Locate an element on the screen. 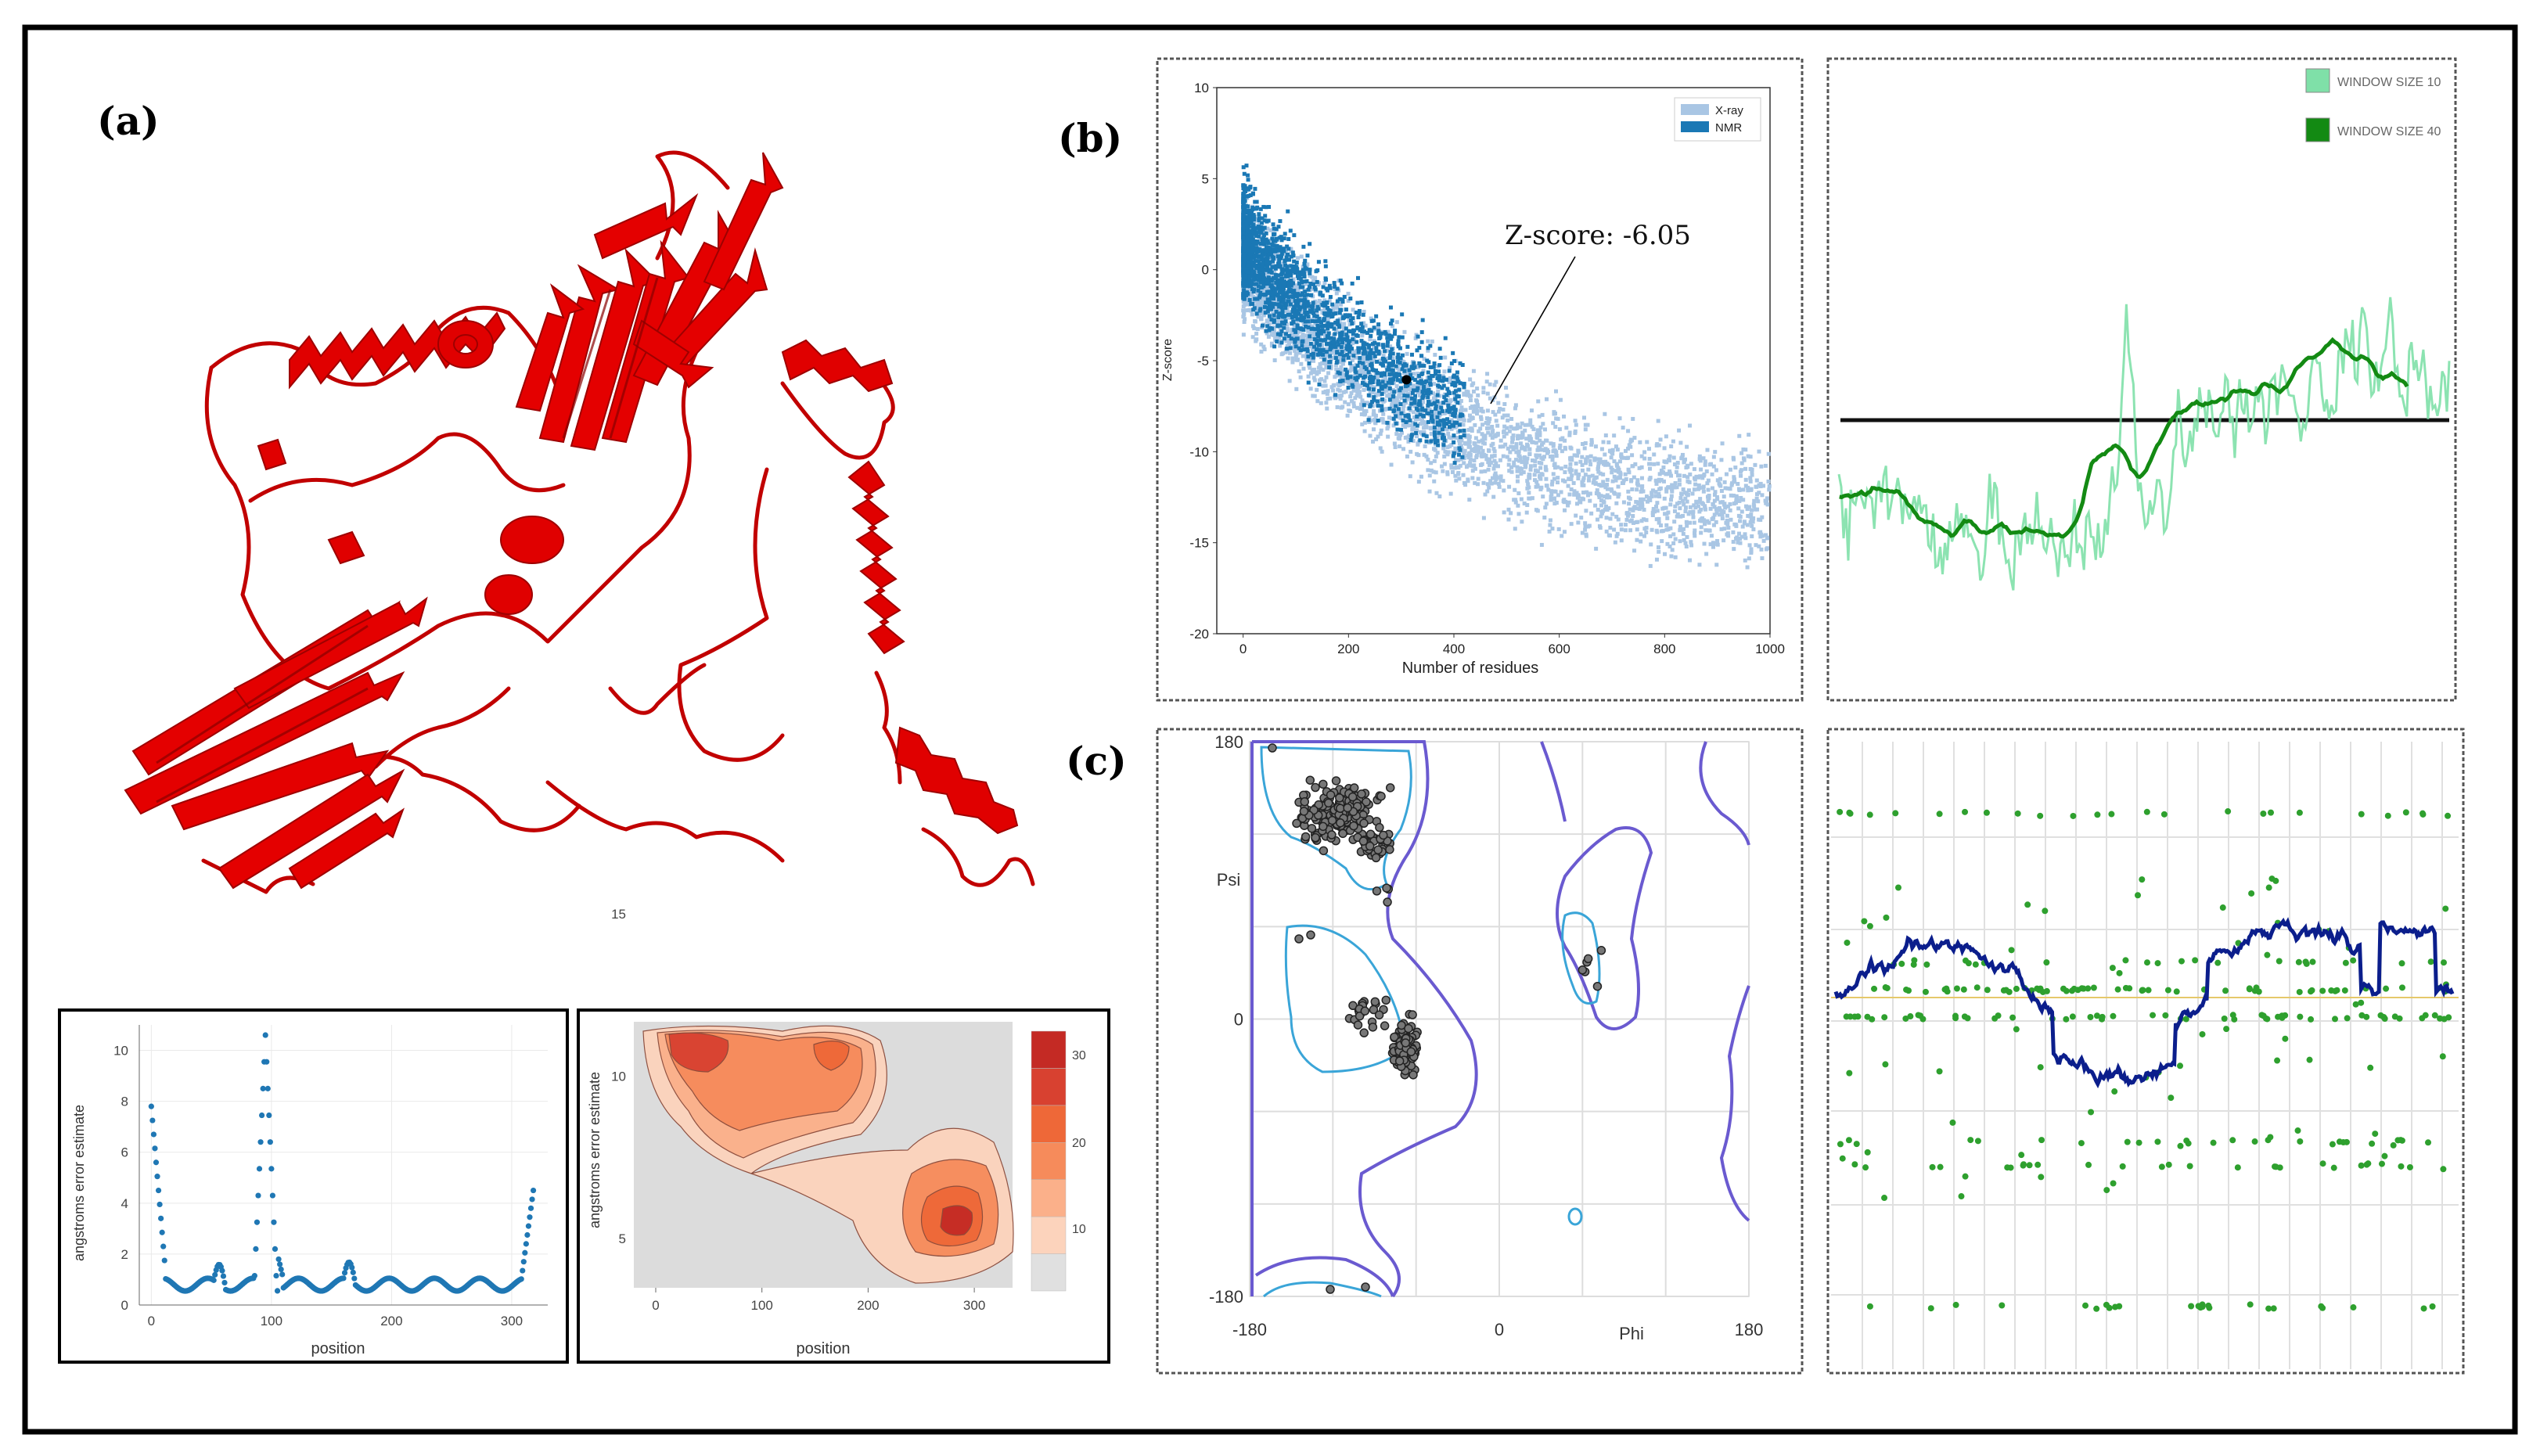 The image size is (2540, 1456). x-tick-label: 200 is located at coordinates (868, 1305).